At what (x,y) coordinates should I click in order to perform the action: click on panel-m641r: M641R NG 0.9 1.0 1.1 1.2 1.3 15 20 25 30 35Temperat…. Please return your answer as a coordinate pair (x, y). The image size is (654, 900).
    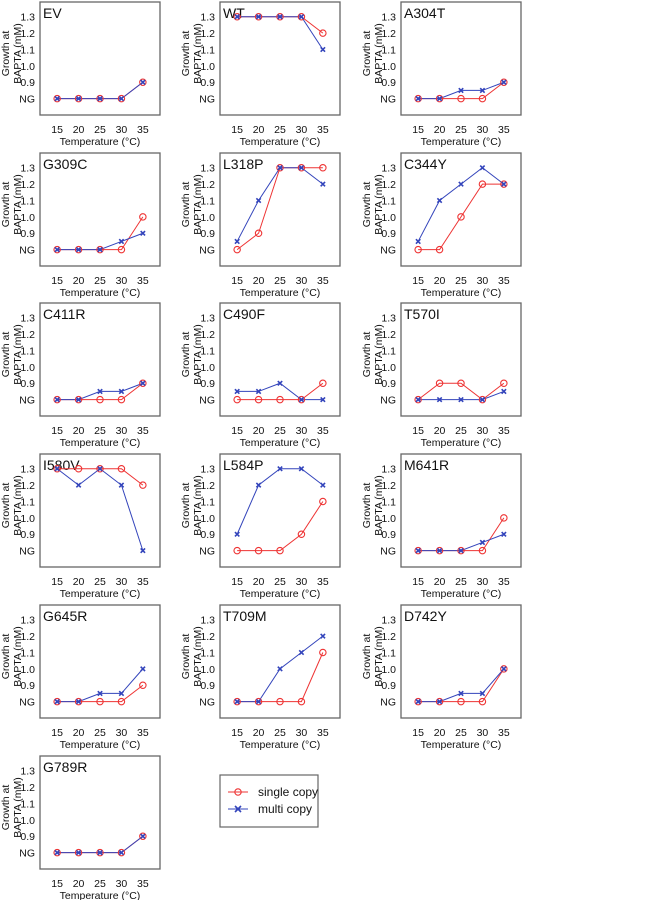
    Looking at the image, I should click on (441, 526).